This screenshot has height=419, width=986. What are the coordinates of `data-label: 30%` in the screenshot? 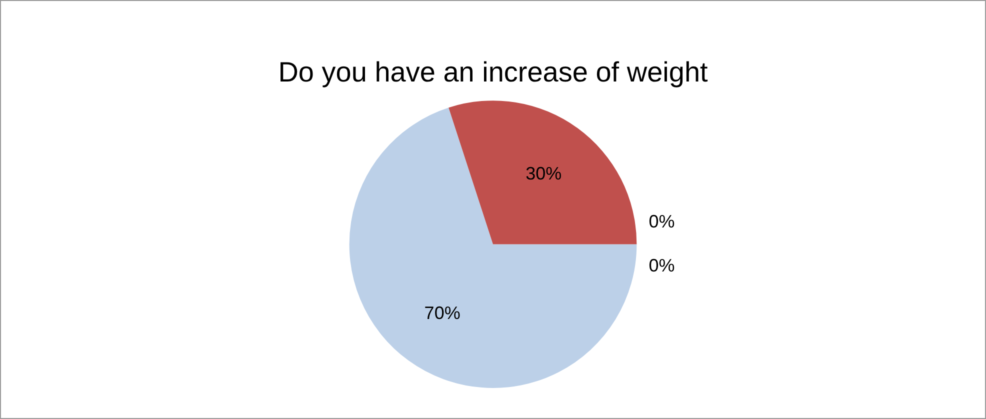 It's located at (544, 174).